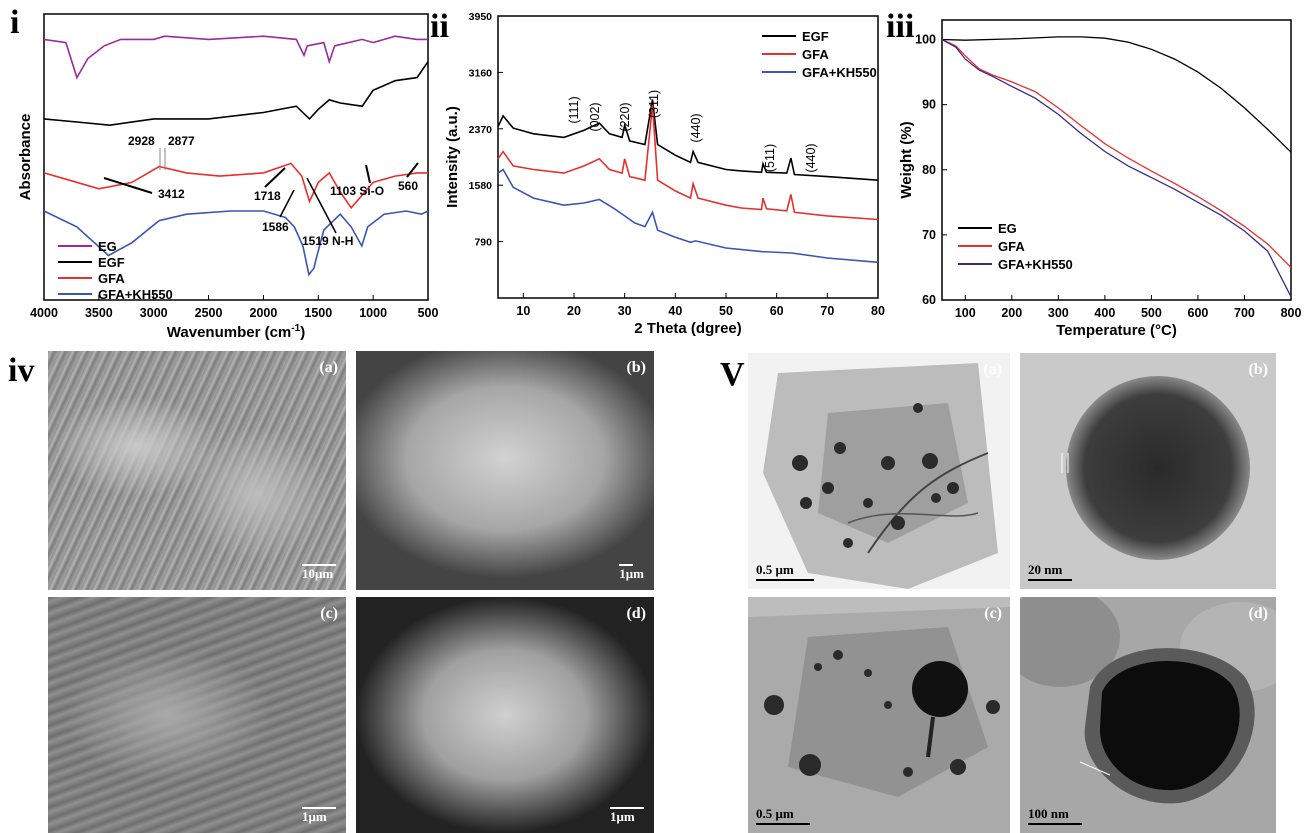 Image resolution: width=1304 pixels, height=833 pixels. I want to click on legend-label-i-1: EGF, so click(111, 262).